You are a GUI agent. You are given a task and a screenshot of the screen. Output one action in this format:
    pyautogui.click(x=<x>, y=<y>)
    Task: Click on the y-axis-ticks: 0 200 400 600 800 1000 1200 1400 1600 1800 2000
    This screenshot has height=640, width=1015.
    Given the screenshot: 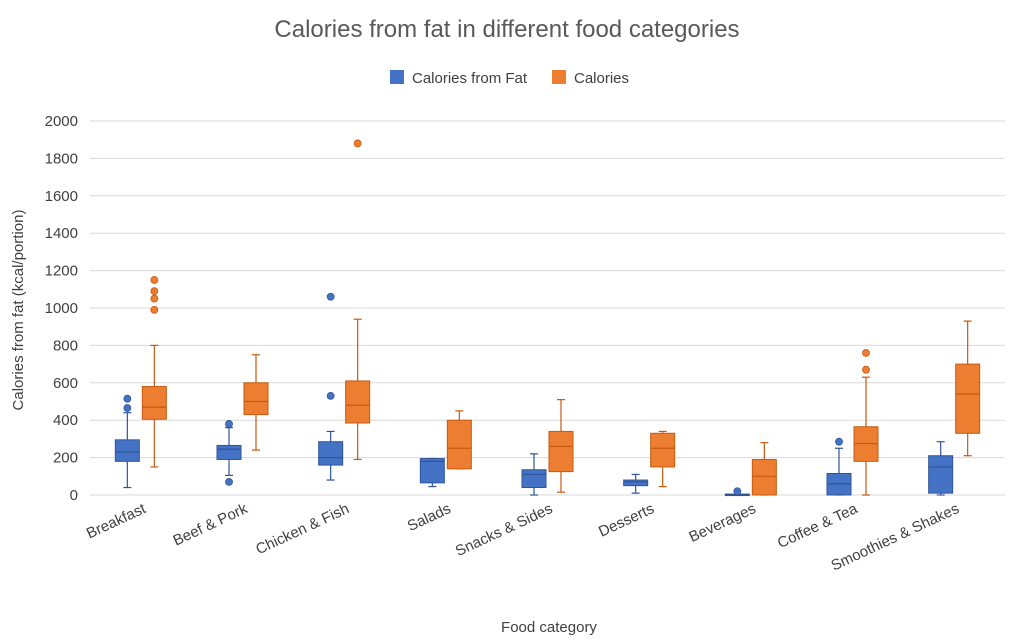 What is the action you would take?
    pyautogui.click(x=61, y=308)
    